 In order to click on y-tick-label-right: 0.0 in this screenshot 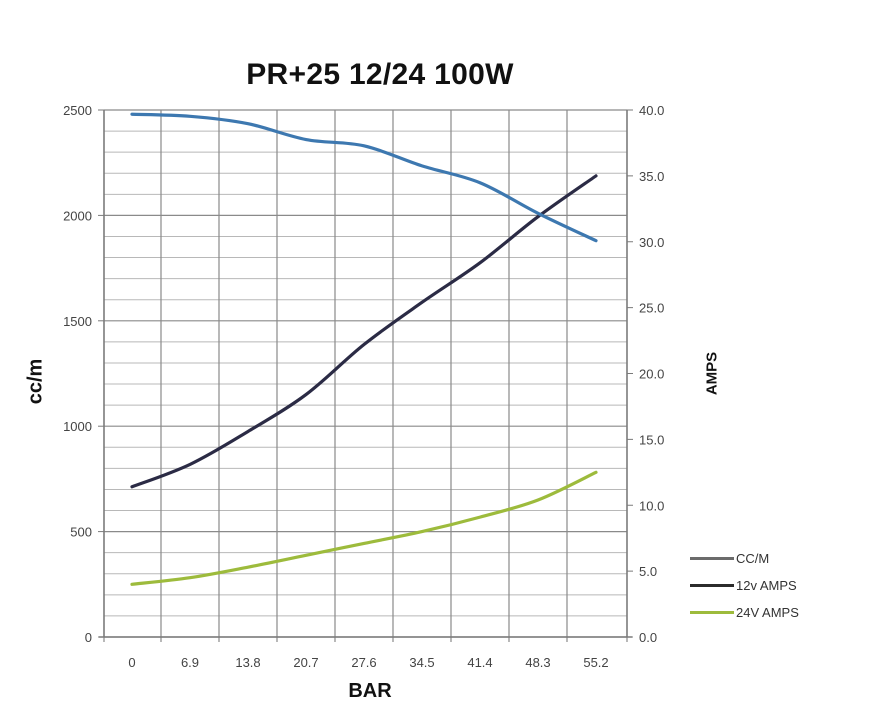, I will do `click(648, 637)`.